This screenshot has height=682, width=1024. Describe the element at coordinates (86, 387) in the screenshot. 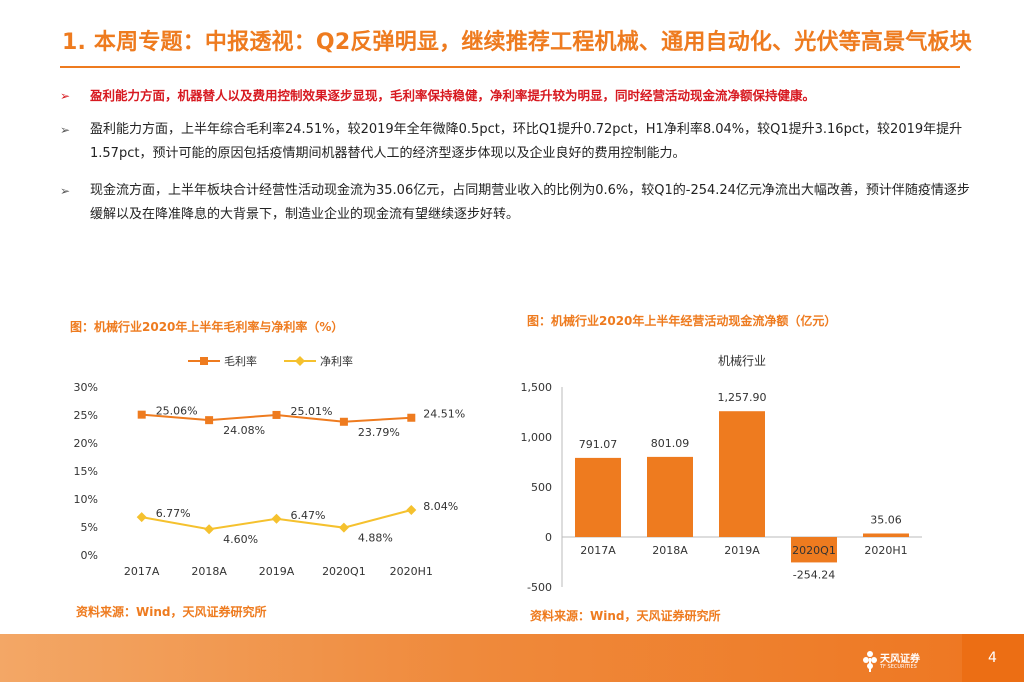

I see `y-tick-label: 30%` at that location.